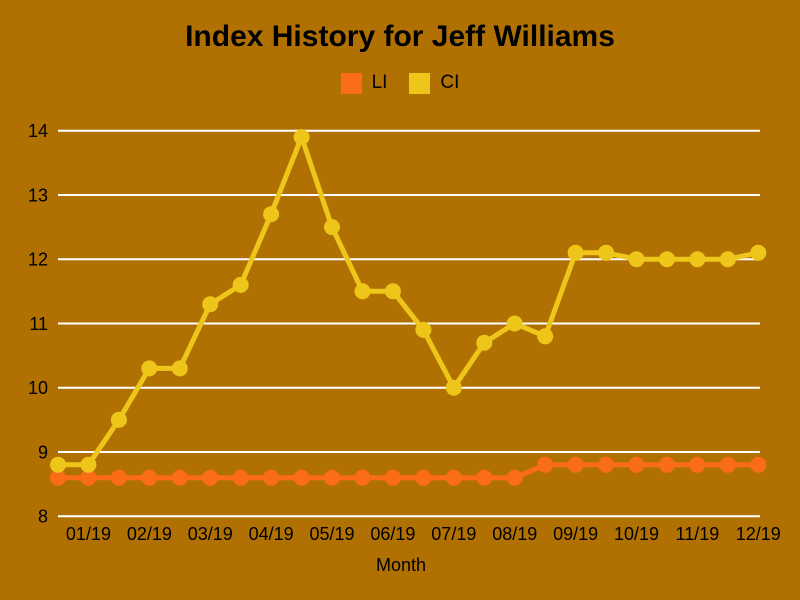 The height and width of the screenshot is (600, 800). What do you see at coordinates (271, 534) in the screenshot?
I see `x-tick-label: 04/19` at bounding box center [271, 534].